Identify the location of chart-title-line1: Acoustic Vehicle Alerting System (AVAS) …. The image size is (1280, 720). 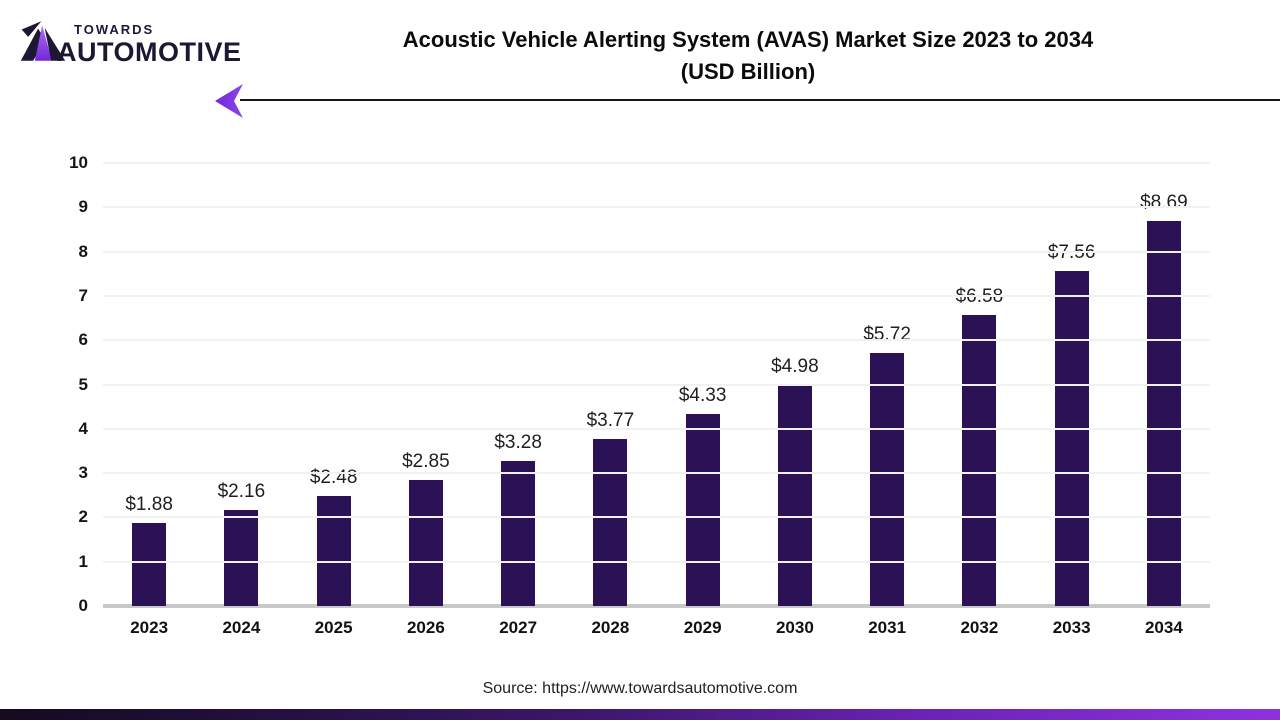
(748, 39).